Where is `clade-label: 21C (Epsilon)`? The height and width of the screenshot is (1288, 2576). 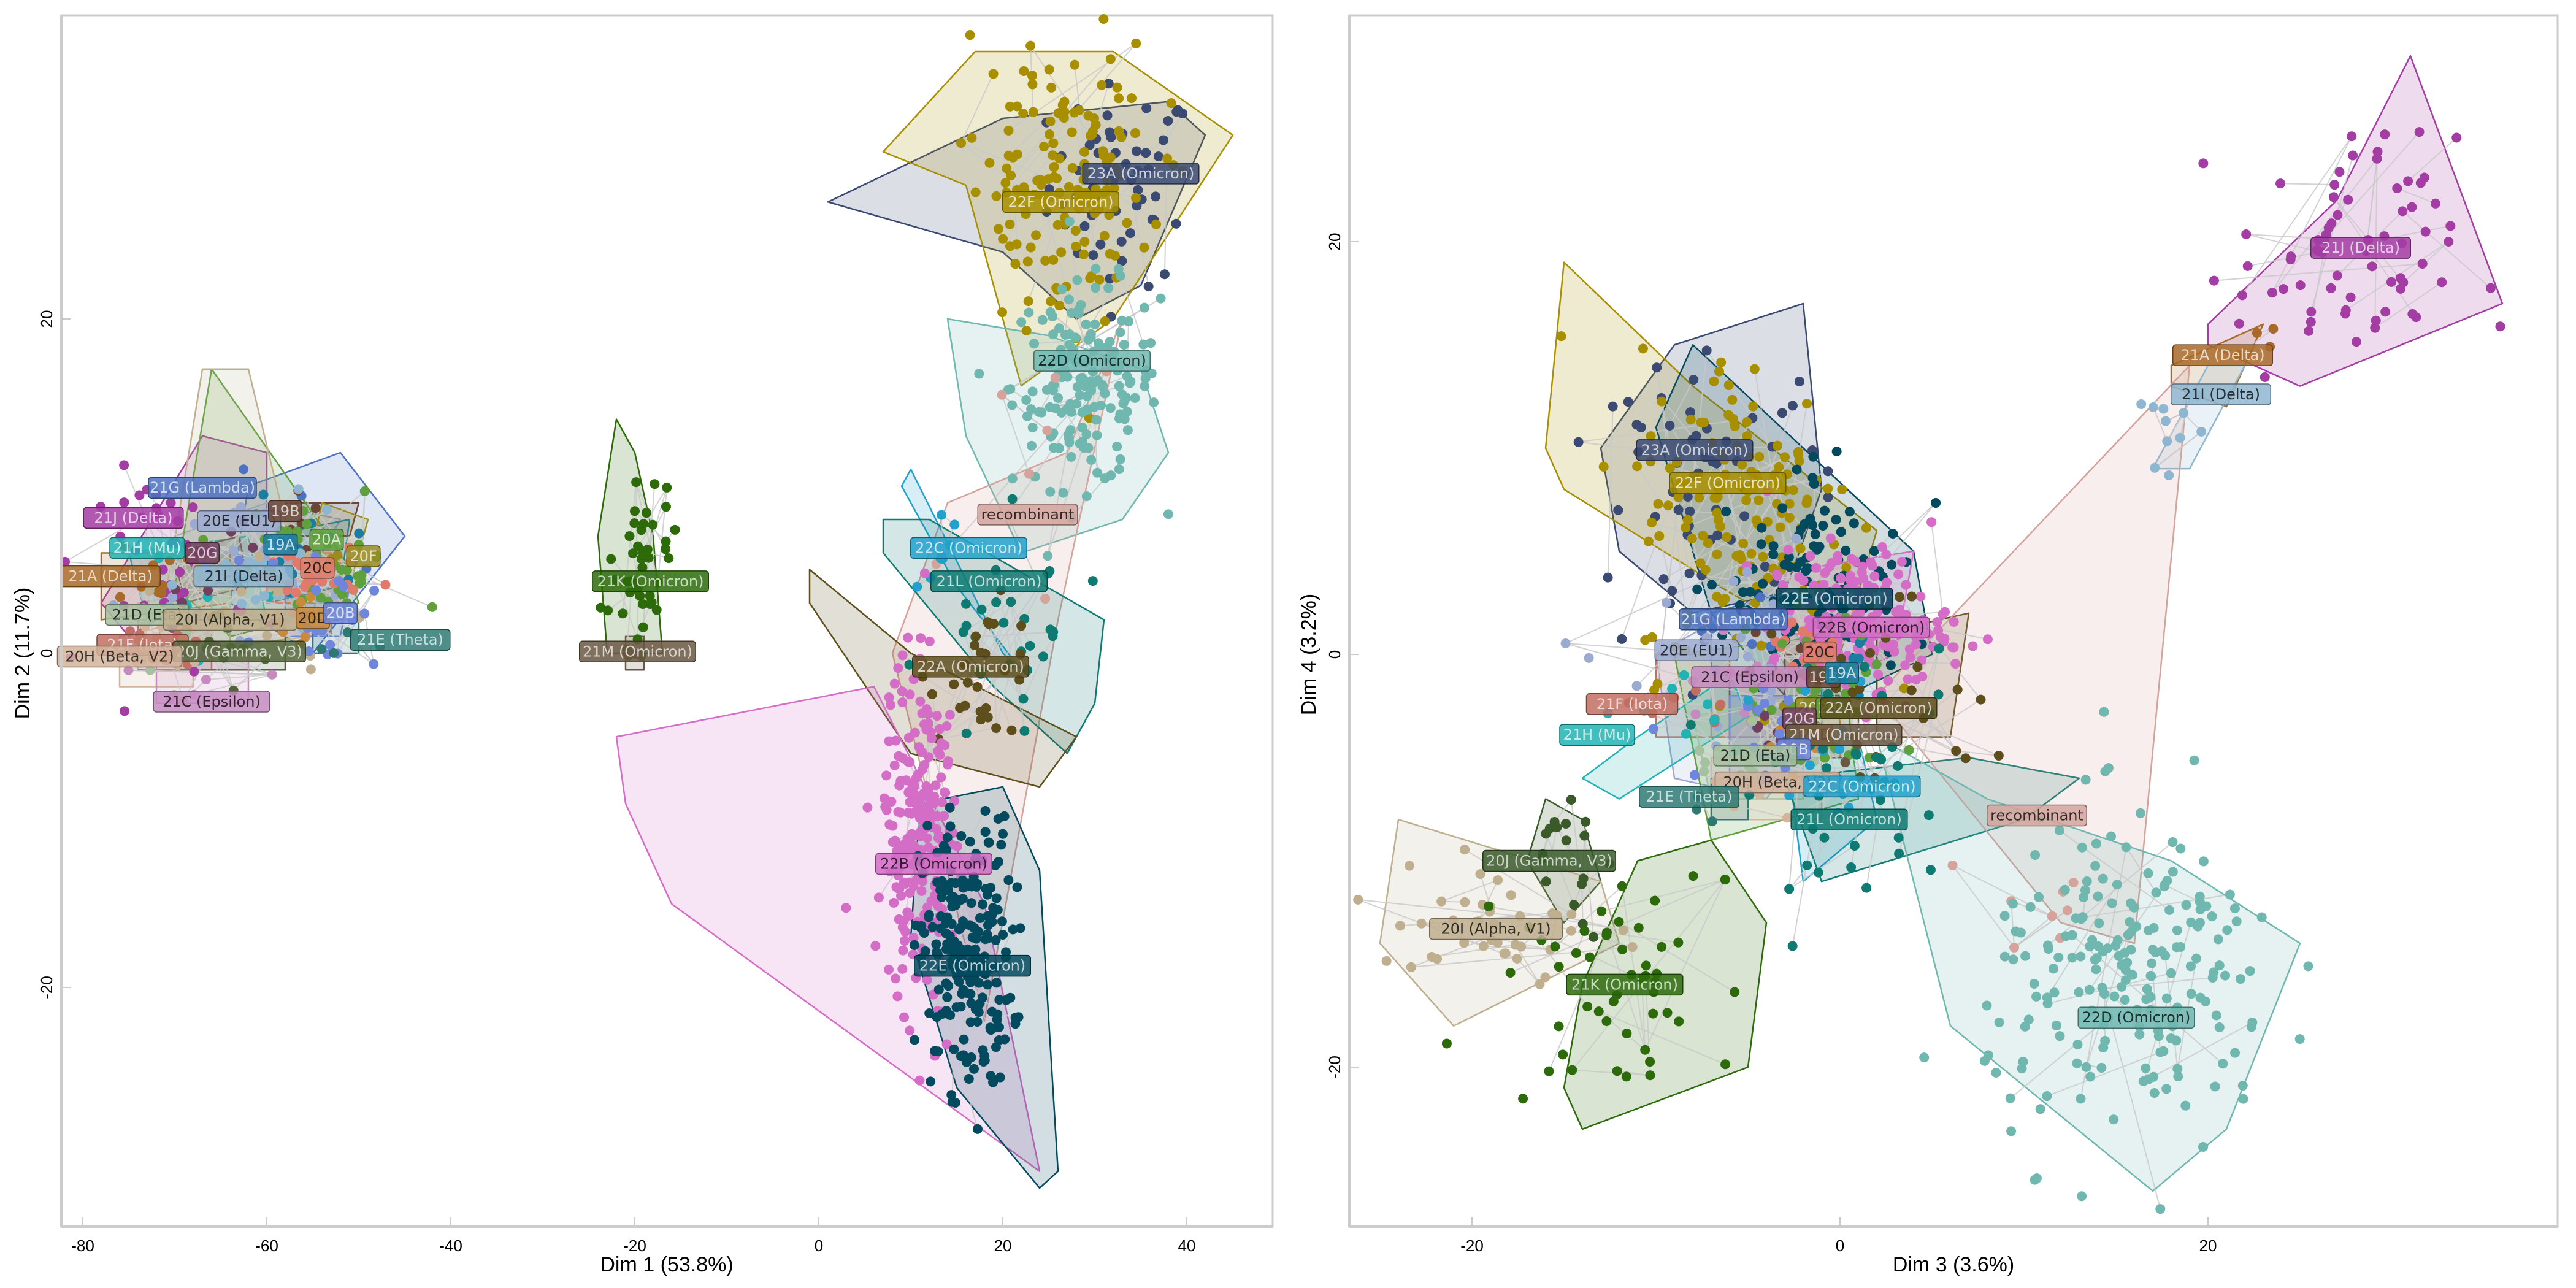
clade-label: 21C (Epsilon) is located at coordinates (1750, 677).